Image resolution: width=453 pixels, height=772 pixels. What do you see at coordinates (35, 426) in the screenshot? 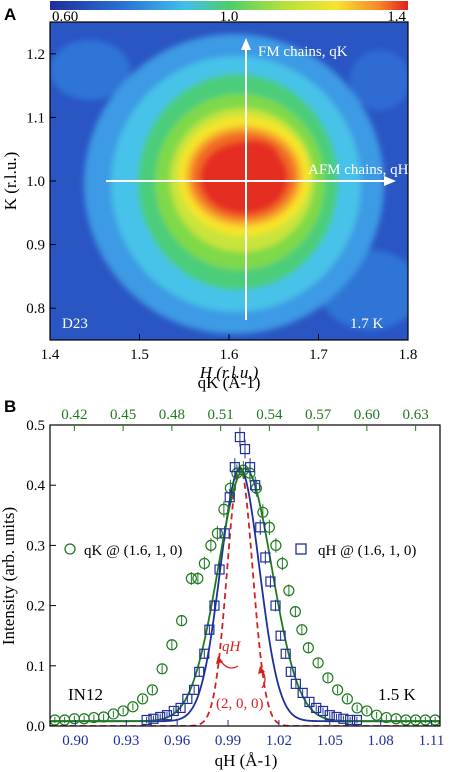
I see `y-tick-label: 0.5` at bounding box center [35, 426].